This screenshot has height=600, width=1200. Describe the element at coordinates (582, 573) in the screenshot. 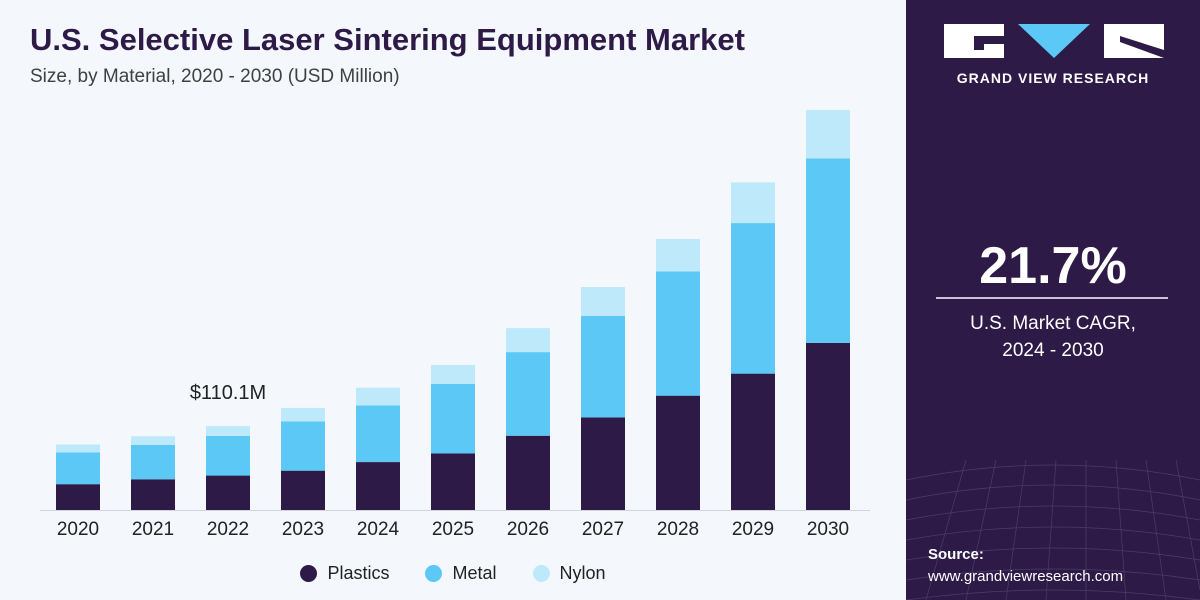

I see `legend-label-nylon: Nylon` at that location.